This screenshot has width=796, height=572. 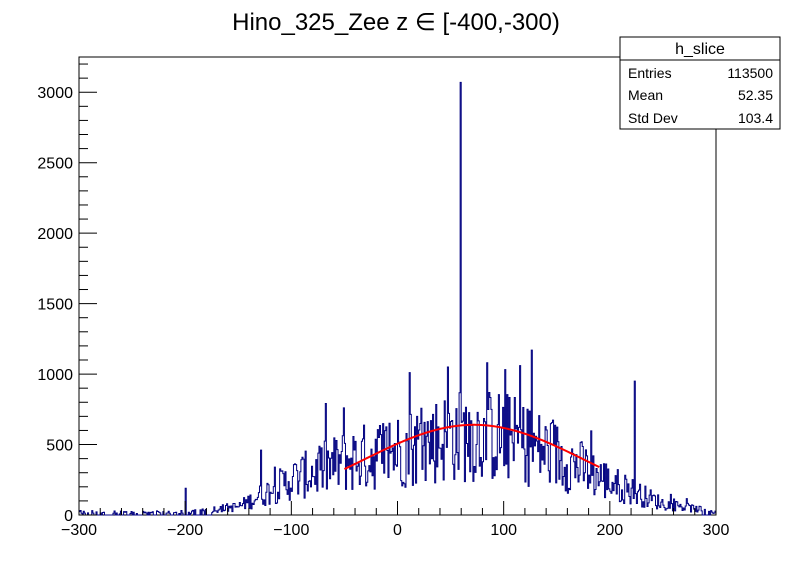 I want to click on stats-stddev-value: 103.4, so click(x=755, y=118).